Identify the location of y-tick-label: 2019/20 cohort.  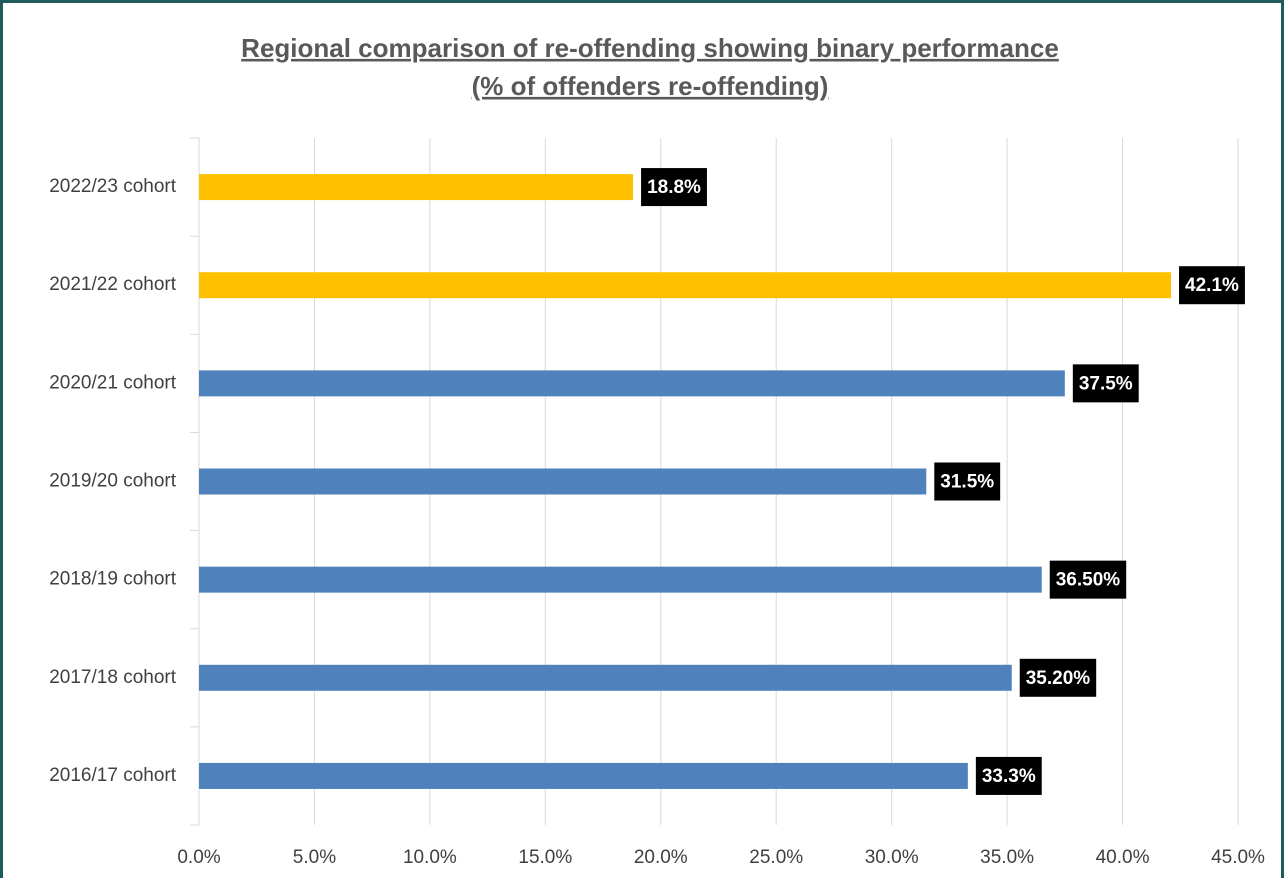
(112, 481).